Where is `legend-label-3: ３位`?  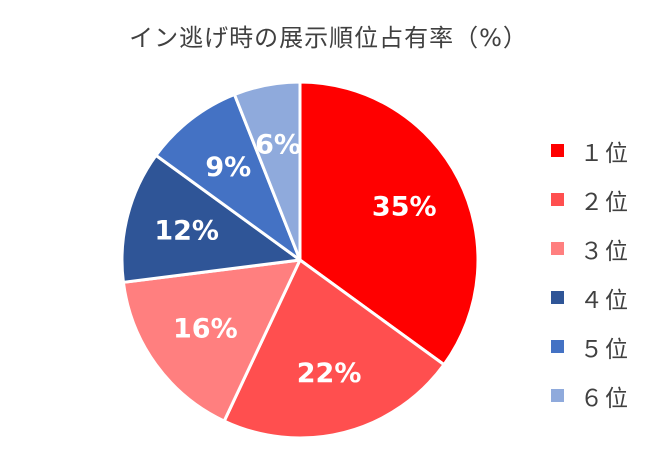 legend-label-3: ３位 is located at coordinates (605, 251).